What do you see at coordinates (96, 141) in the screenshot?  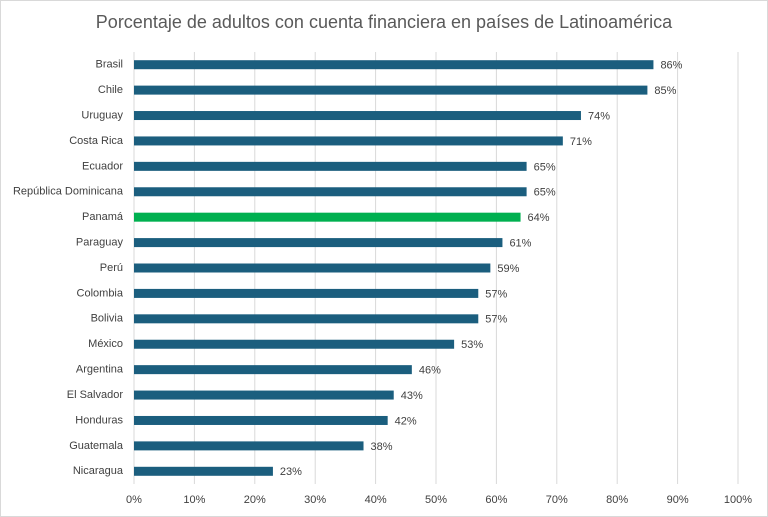 I see `y-tick-label: Costa Rica` at bounding box center [96, 141].